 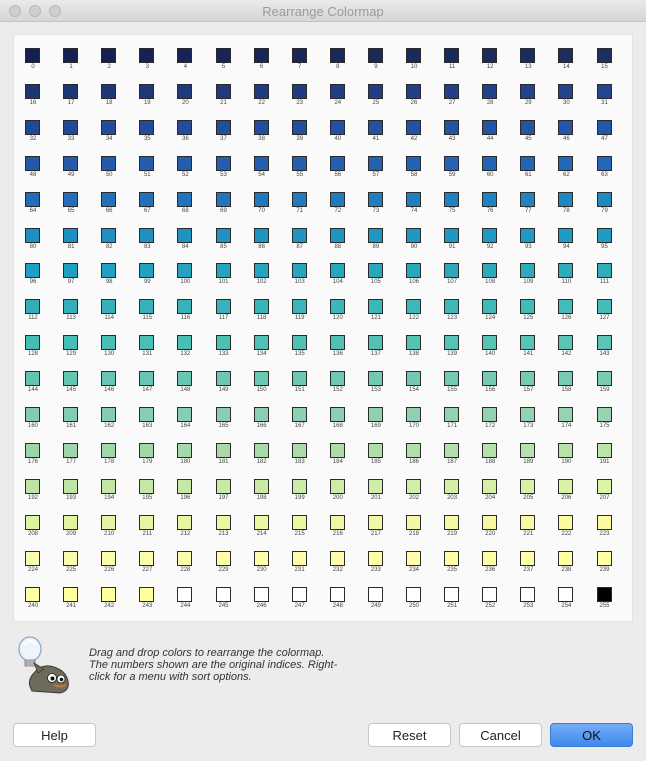 I want to click on colormap-entry: 158, so click(x=565, y=376).